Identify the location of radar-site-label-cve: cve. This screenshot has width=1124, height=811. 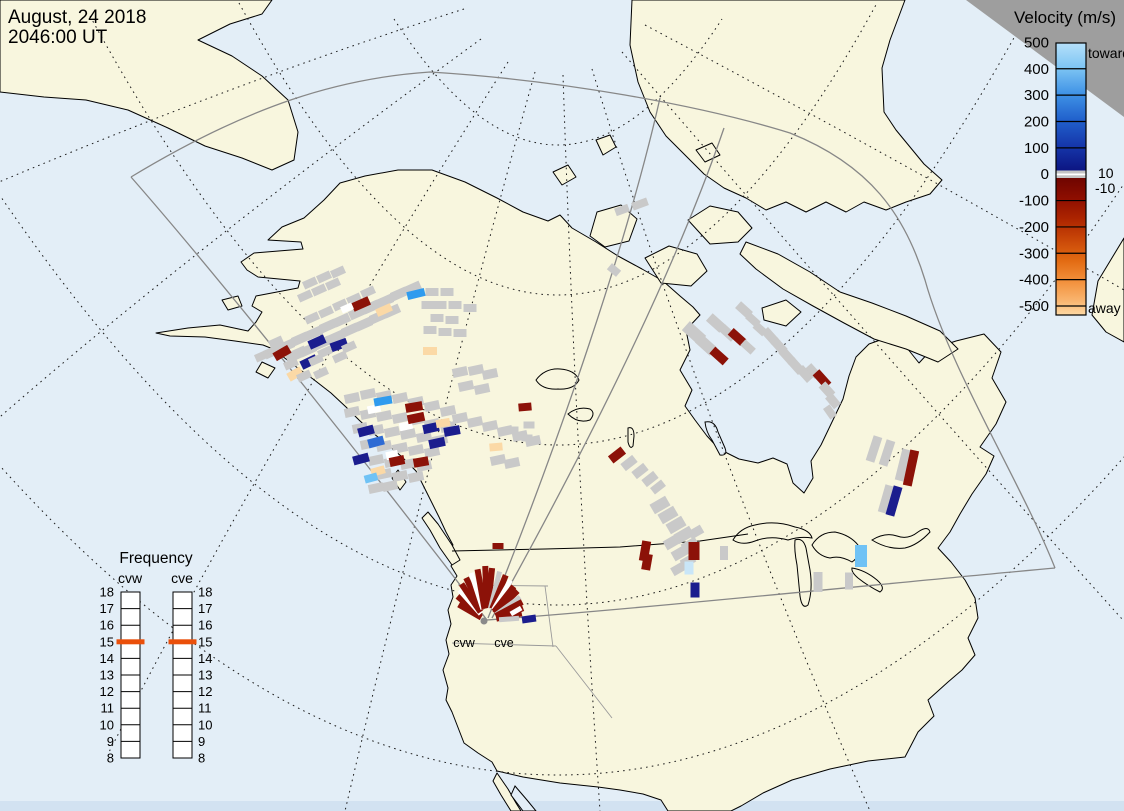
(504, 643).